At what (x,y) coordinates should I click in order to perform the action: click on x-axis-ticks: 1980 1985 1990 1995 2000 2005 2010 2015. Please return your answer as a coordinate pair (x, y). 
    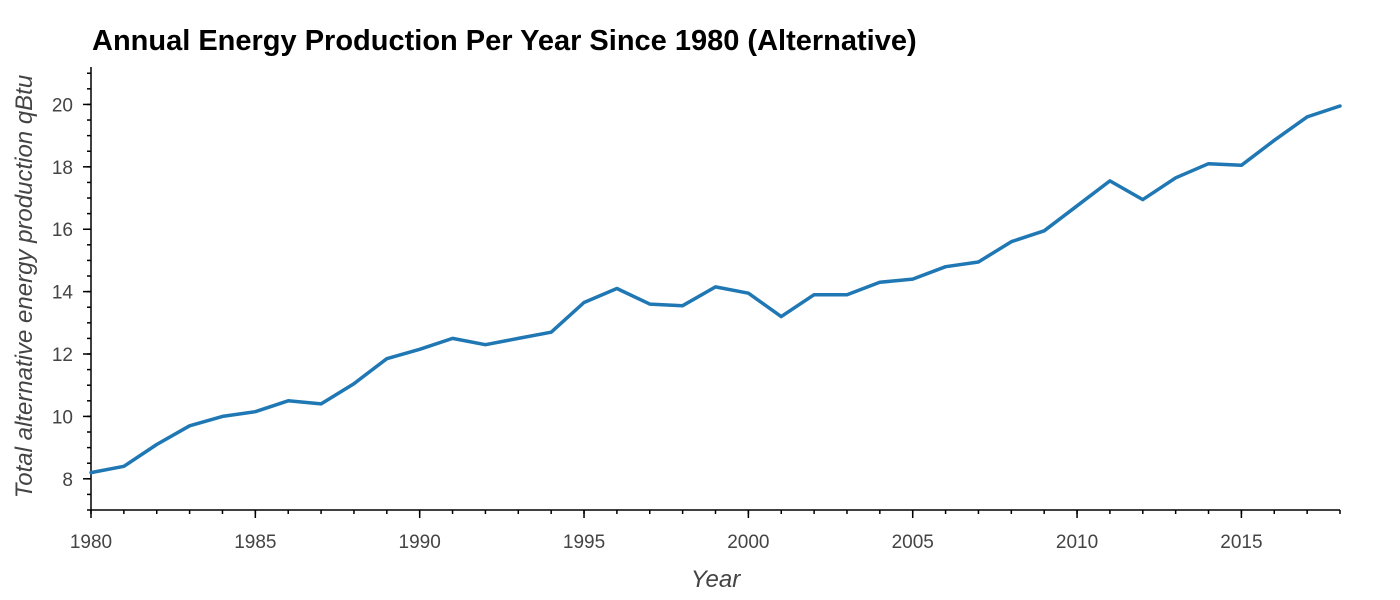
    Looking at the image, I should click on (705, 531).